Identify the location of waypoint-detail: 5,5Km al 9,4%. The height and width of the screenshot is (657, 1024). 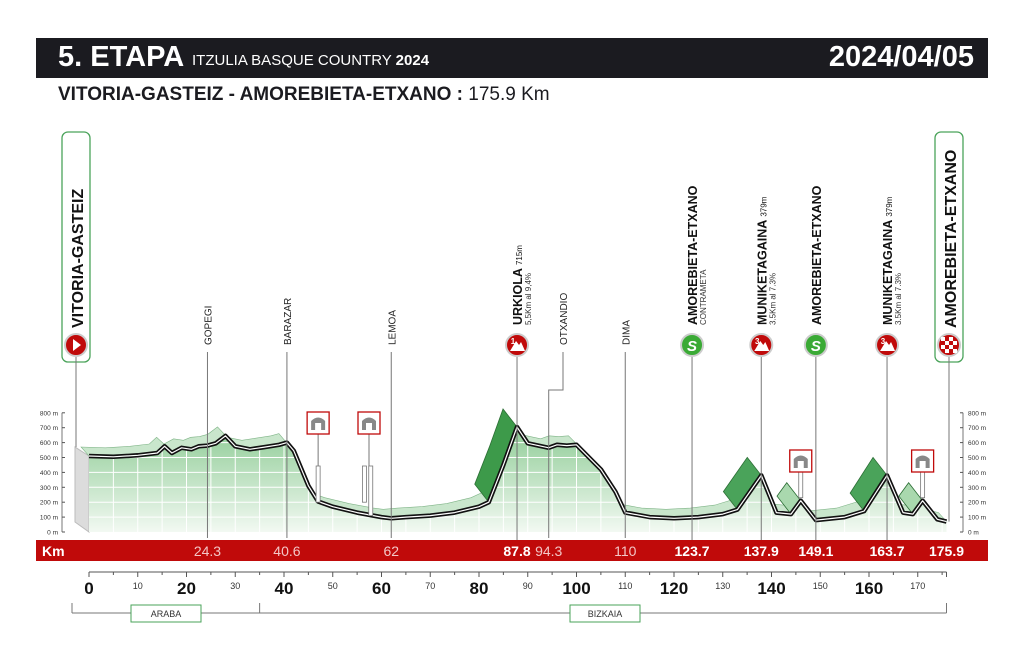
(528, 299).